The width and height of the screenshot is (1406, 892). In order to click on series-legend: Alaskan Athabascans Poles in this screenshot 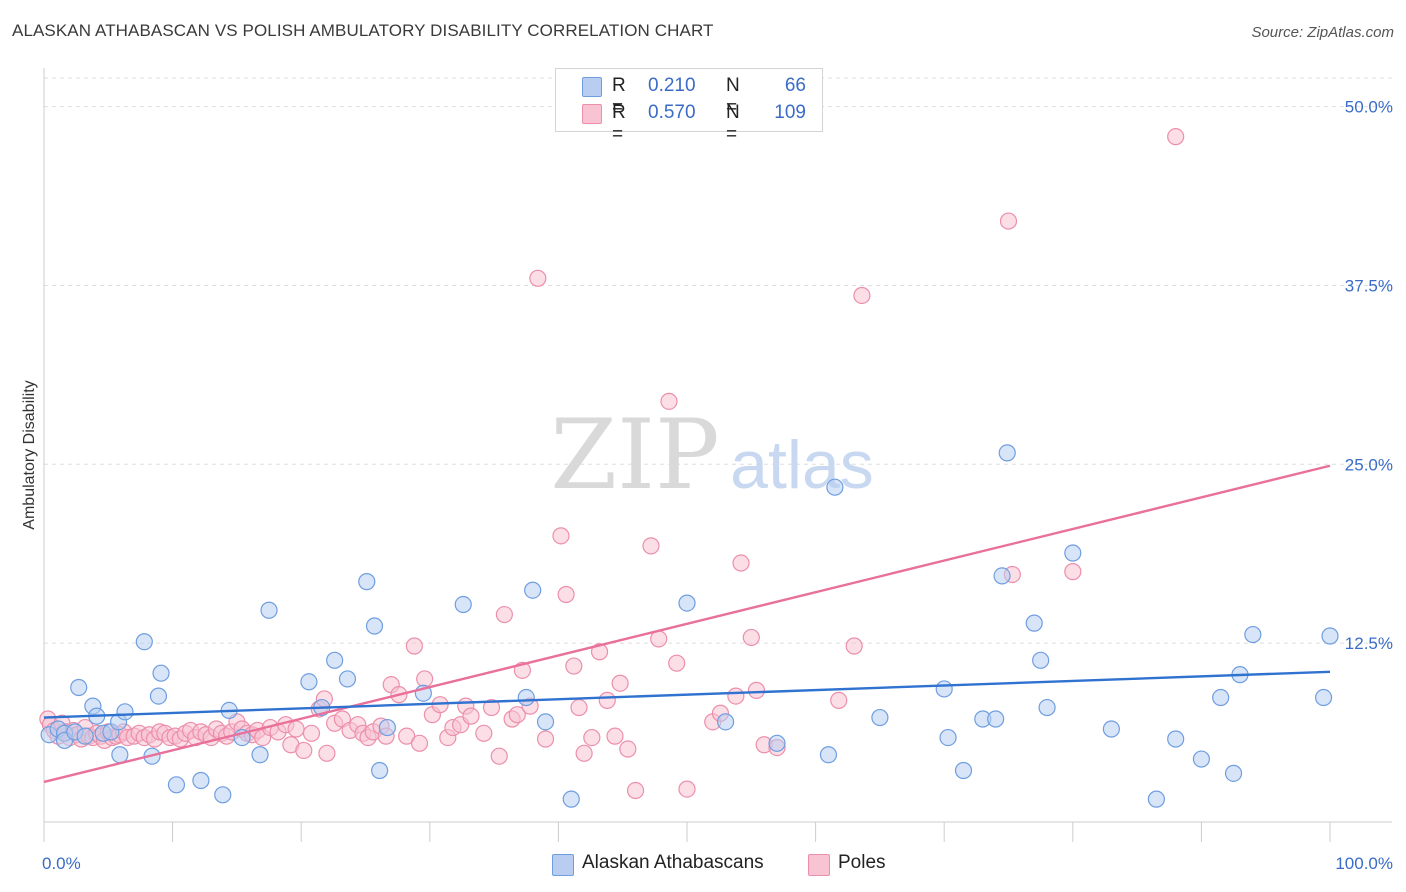, I will do `click(703, 865)`.